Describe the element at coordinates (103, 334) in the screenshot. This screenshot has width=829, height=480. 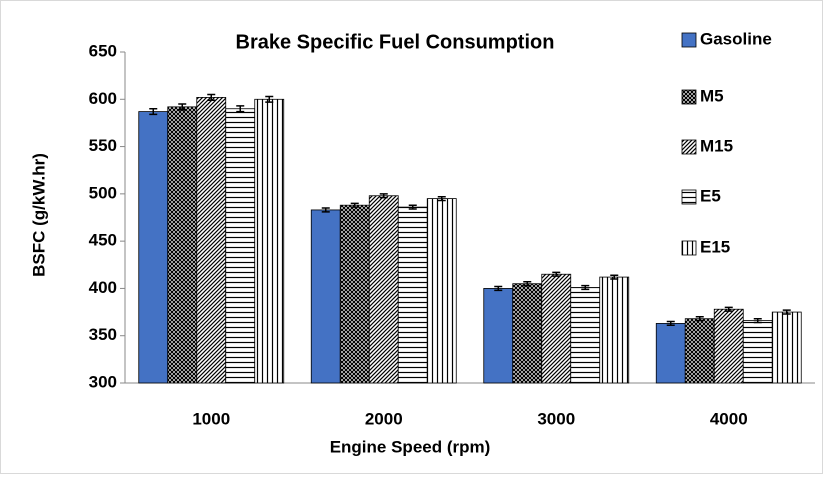
I see `y-tick-label: 350` at that location.